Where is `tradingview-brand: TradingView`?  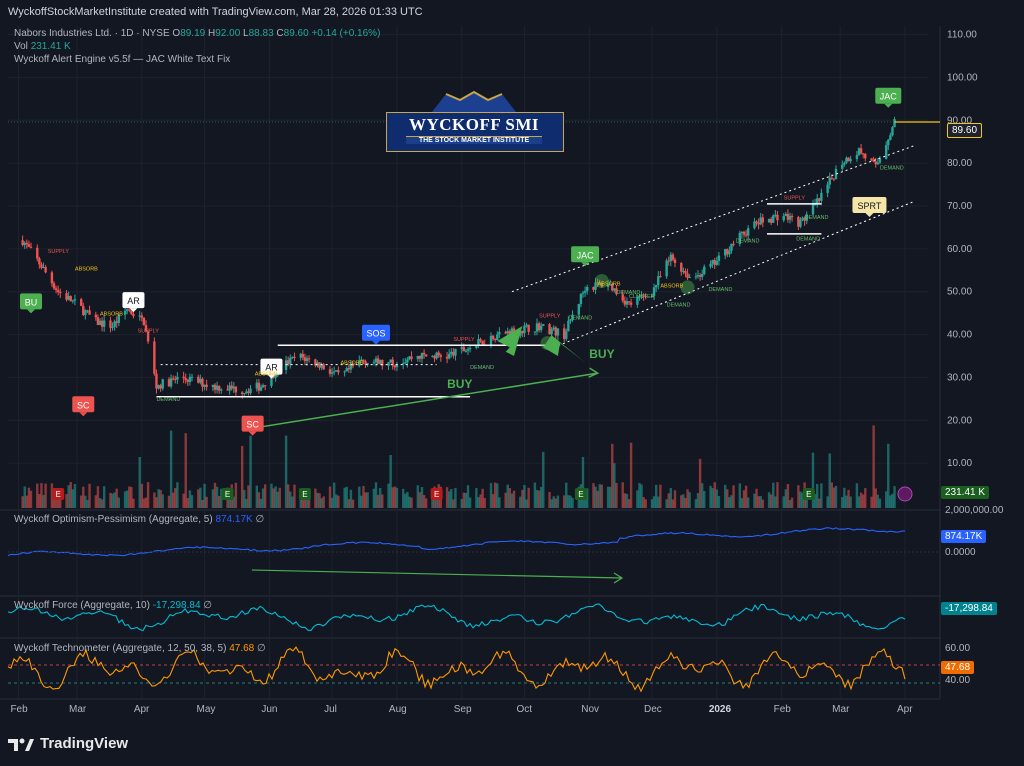
tradingview-brand: TradingView is located at coordinates (68, 743).